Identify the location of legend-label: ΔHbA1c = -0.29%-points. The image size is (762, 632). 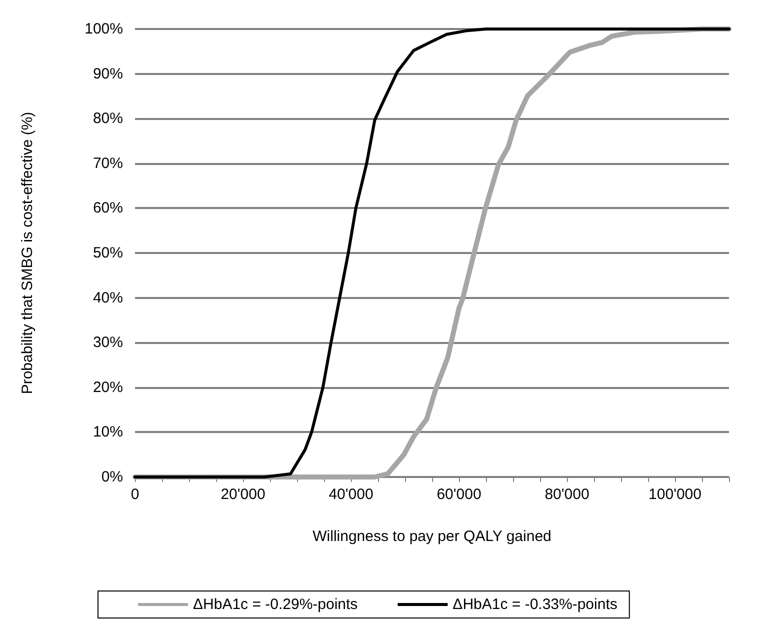
(275, 604).